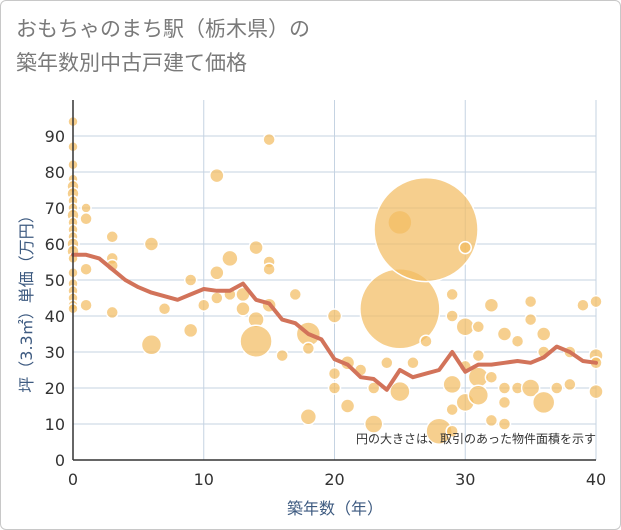 This screenshot has height=530, width=621. Describe the element at coordinates (26, 299) in the screenshot. I see `y-axis-label: 坪（3.3㎡）単価（万円）` at that location.